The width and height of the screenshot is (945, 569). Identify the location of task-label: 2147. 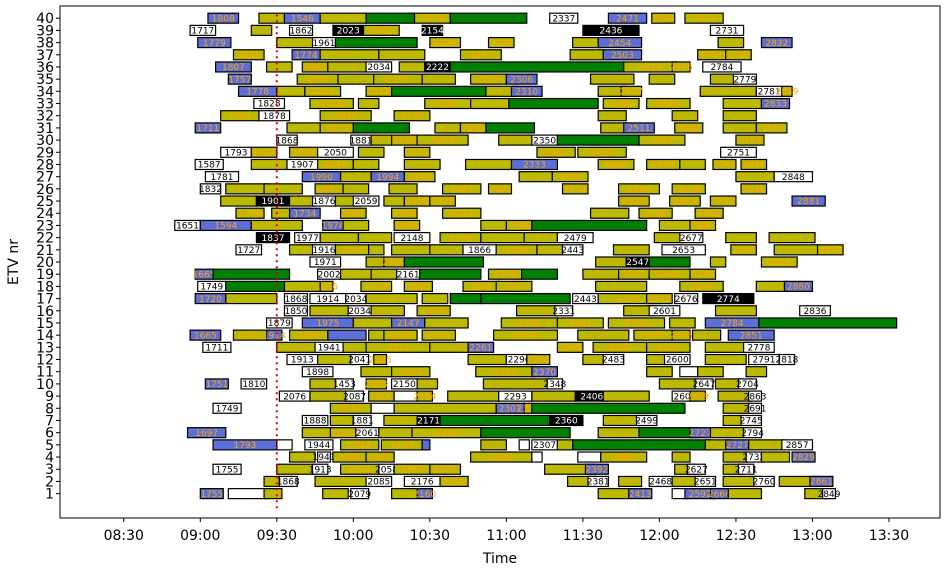
(408, 324).